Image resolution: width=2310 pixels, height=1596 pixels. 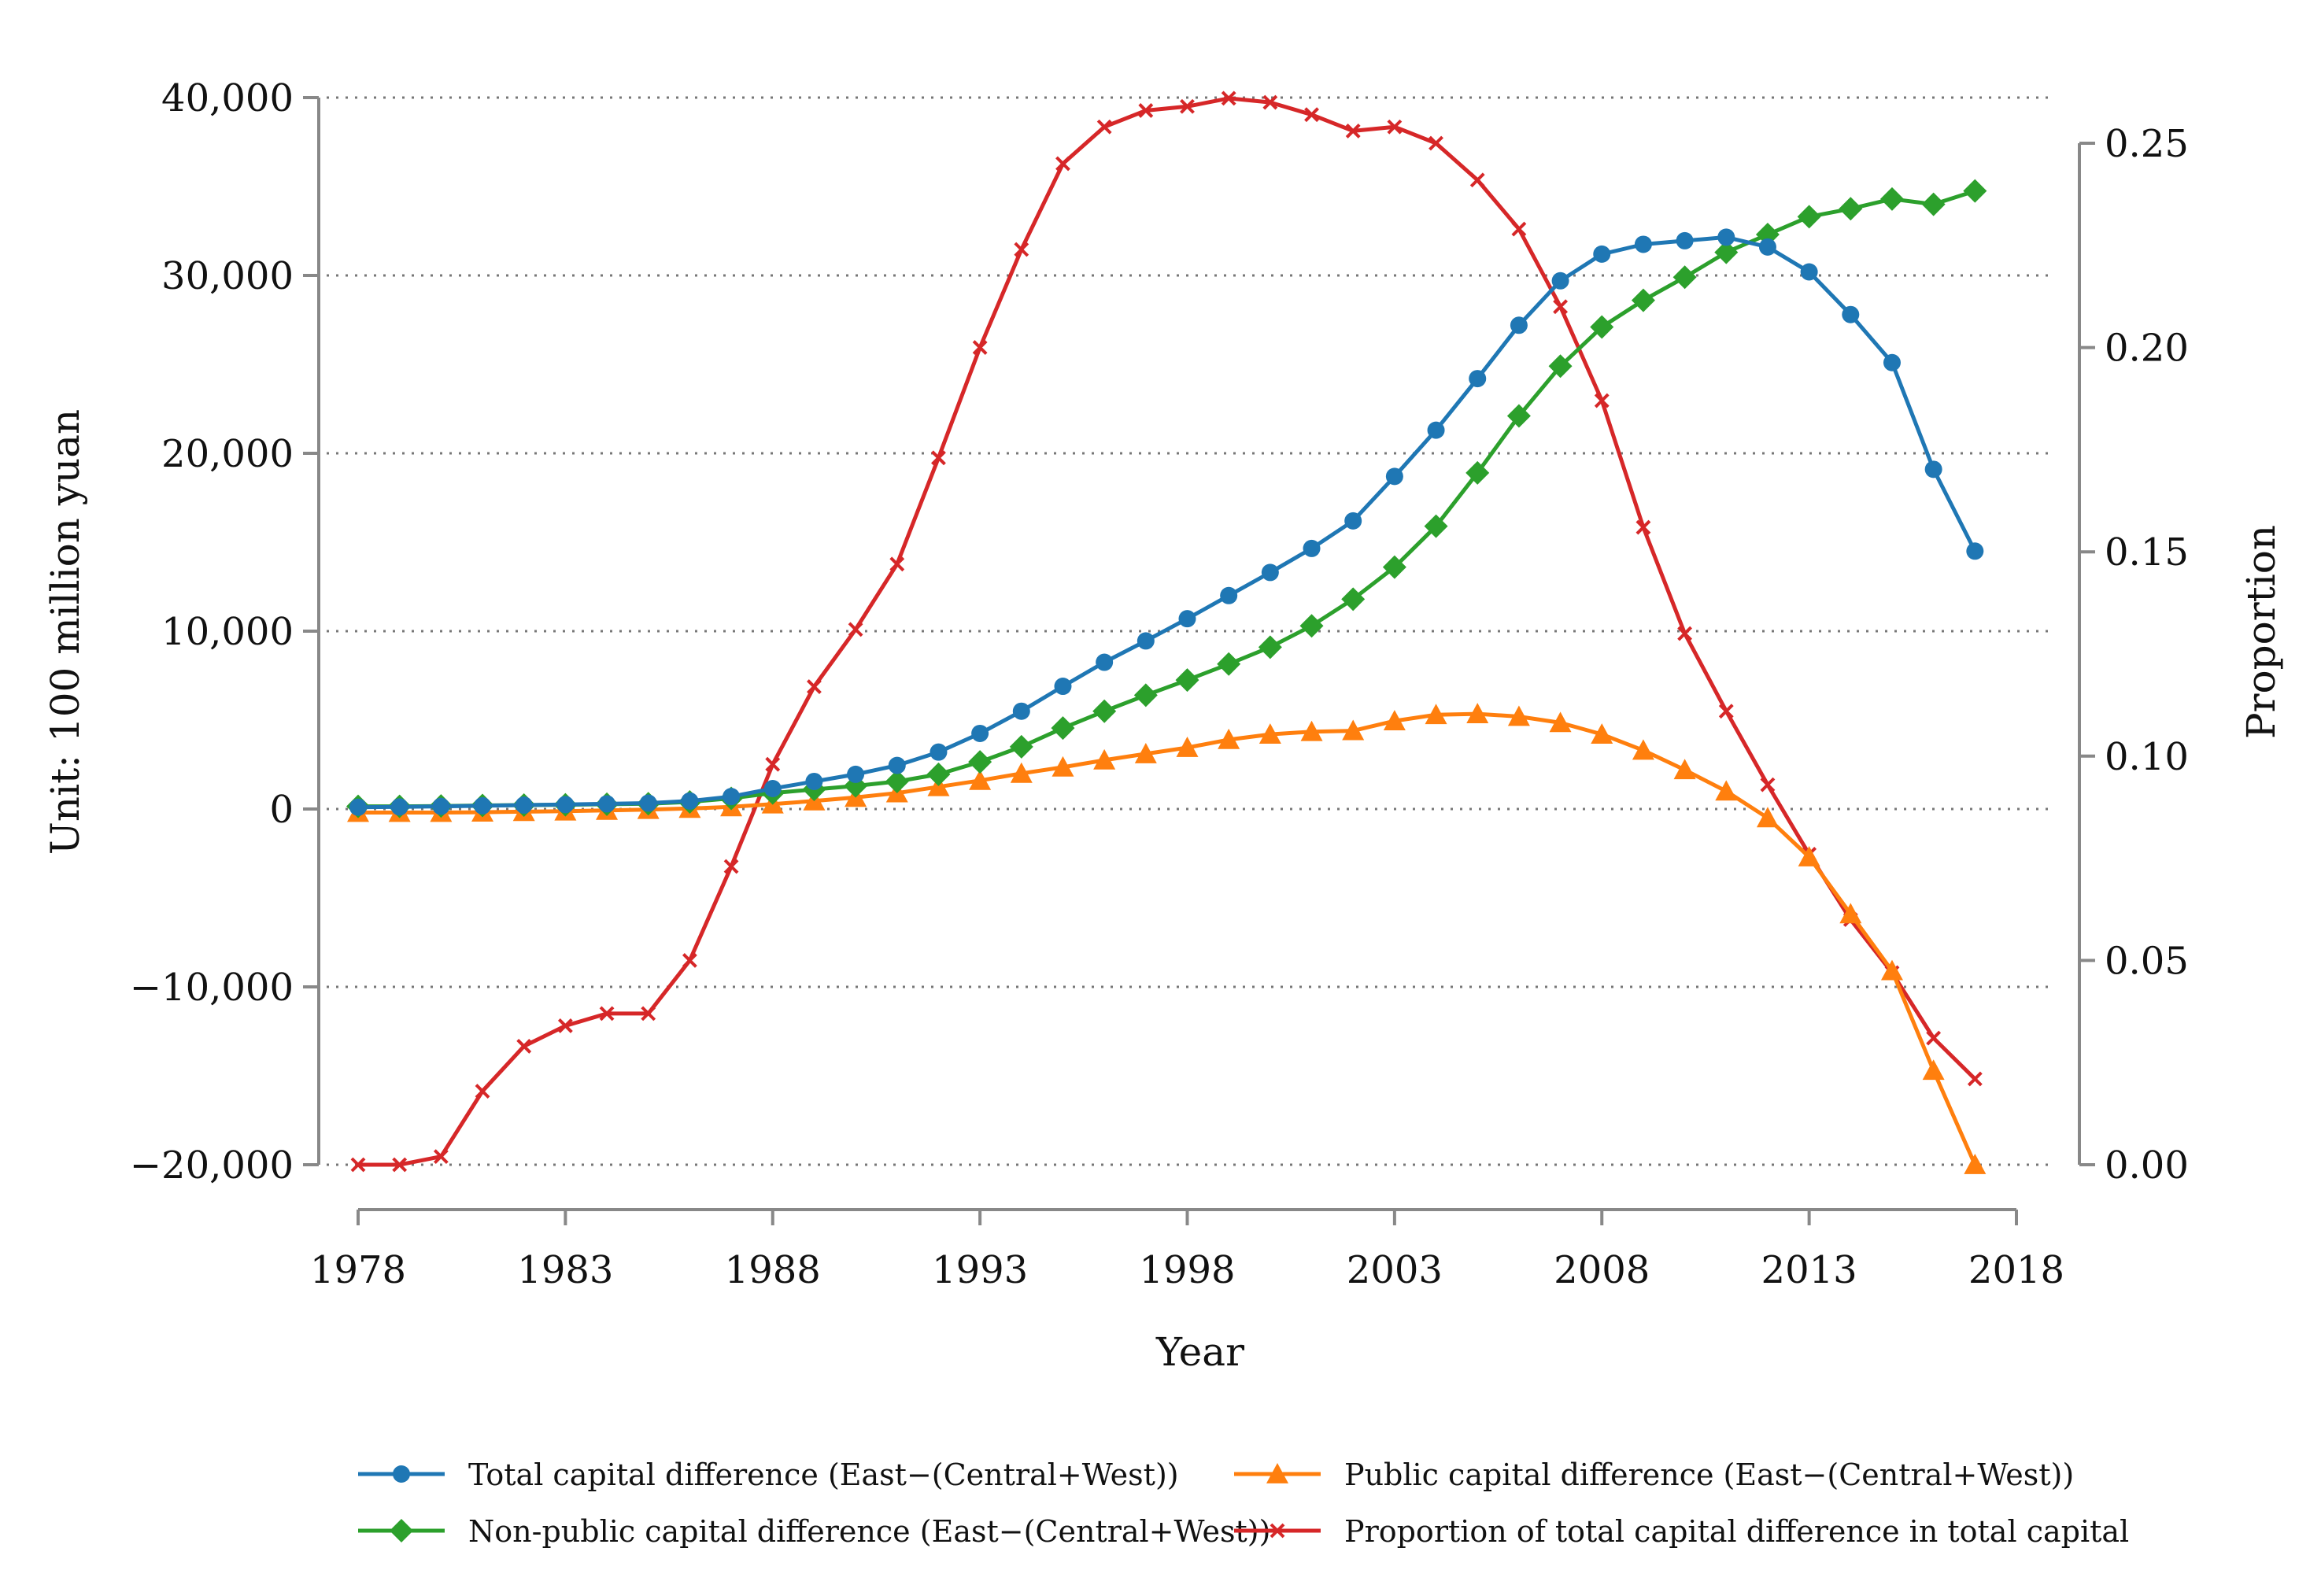 I want to click on x-tick-label: 2003, so click(x=1395, y=1270).